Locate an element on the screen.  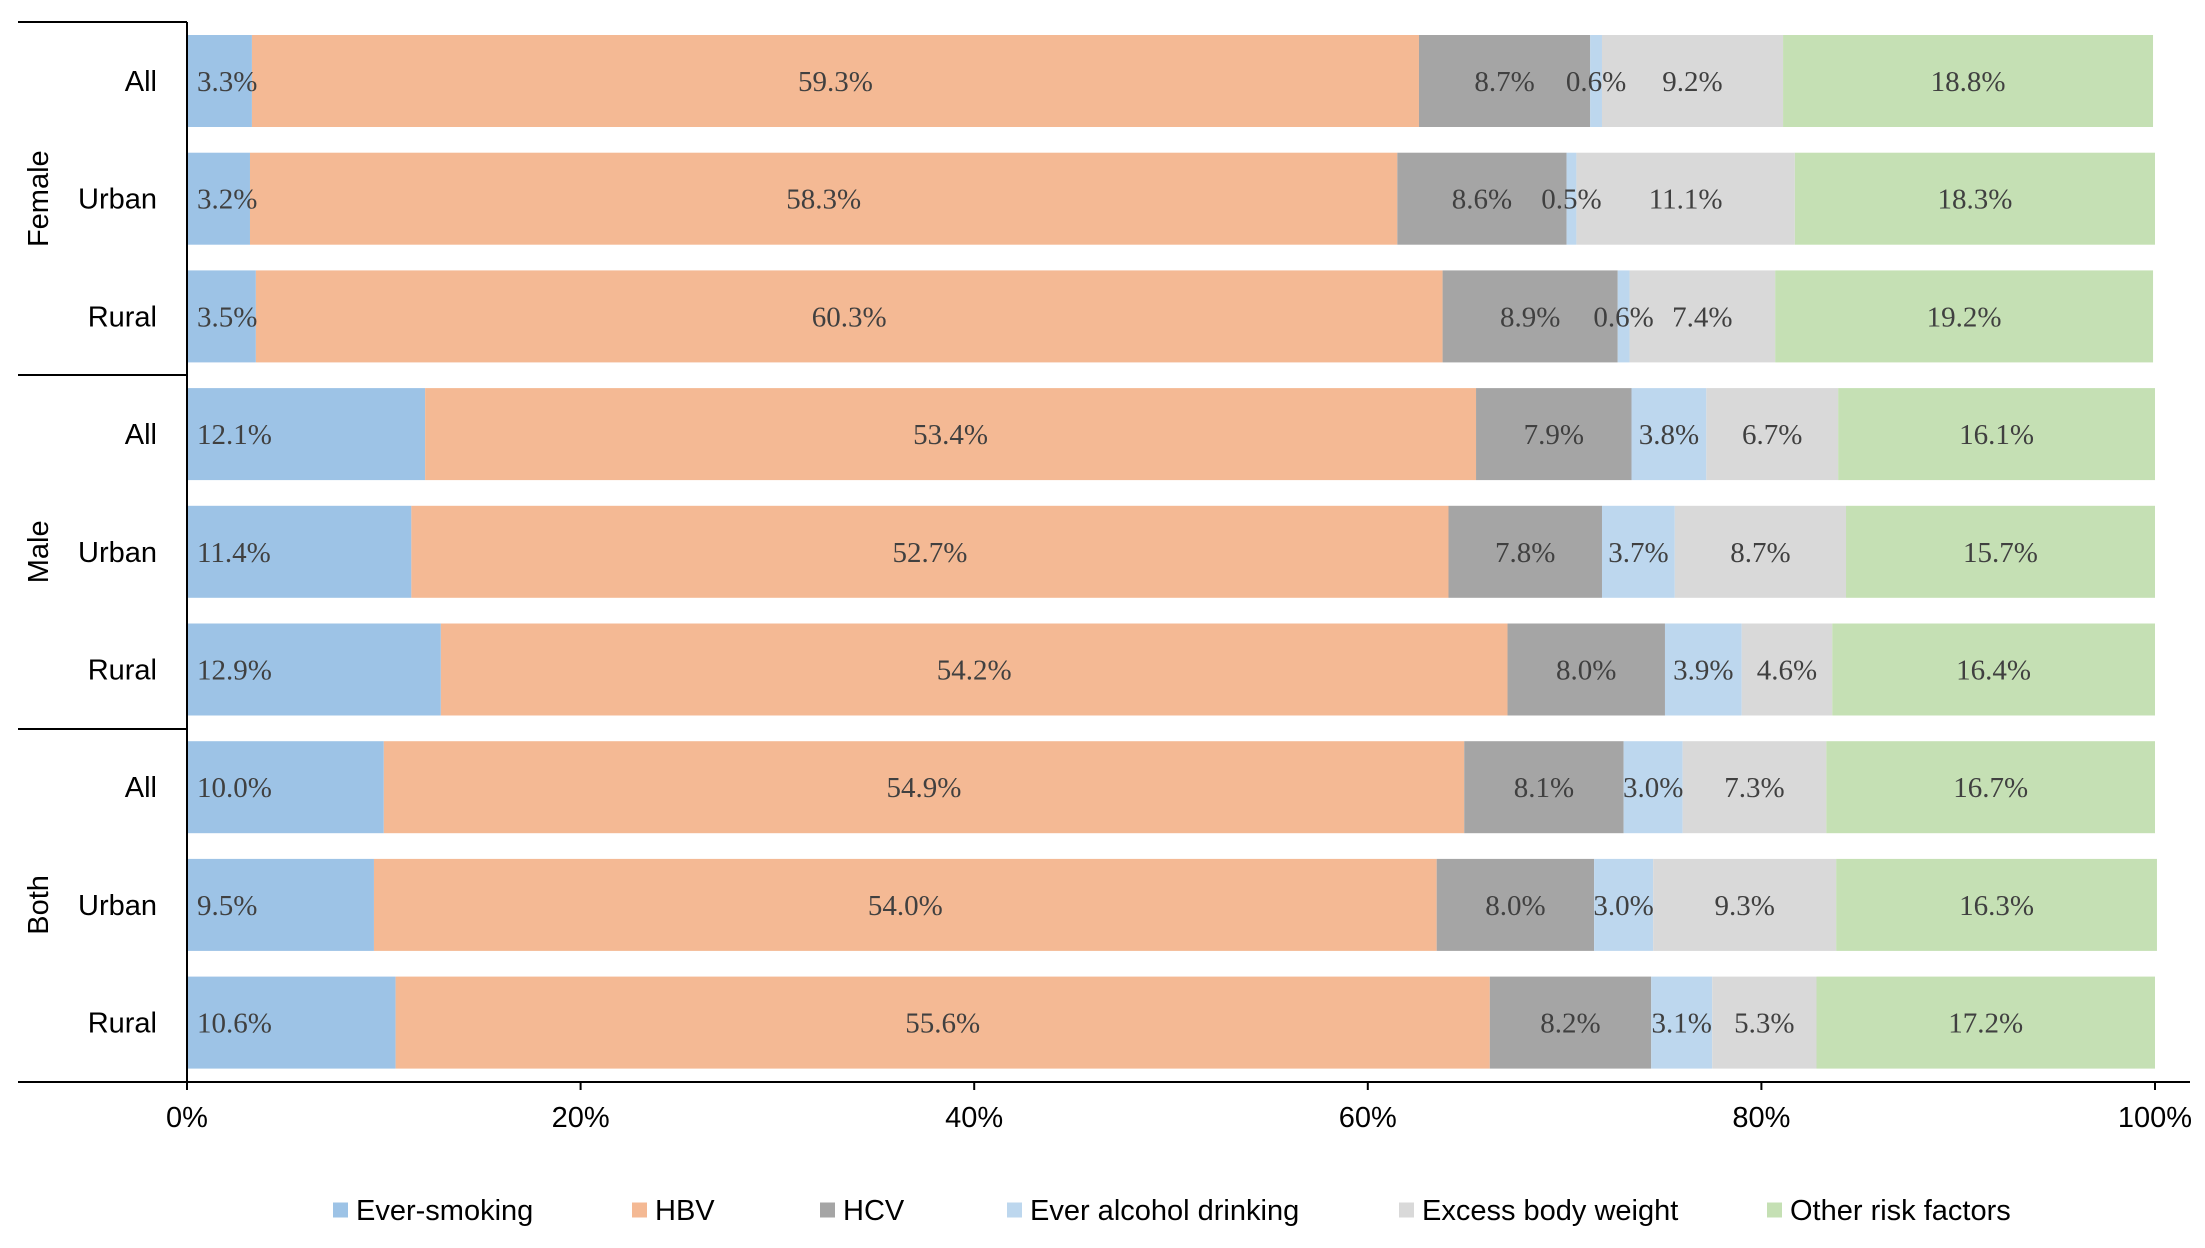
data-label-excess-body-weight-row-9: 5.3% is located at coordinates (1764, 1024).